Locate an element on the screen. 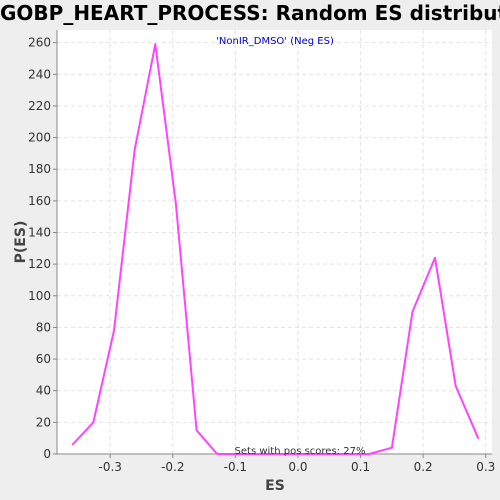 Image resolution: width=500 pixels, height=500 pixels. x-tick-label: 0.0 is located at coordinates (297, 467).